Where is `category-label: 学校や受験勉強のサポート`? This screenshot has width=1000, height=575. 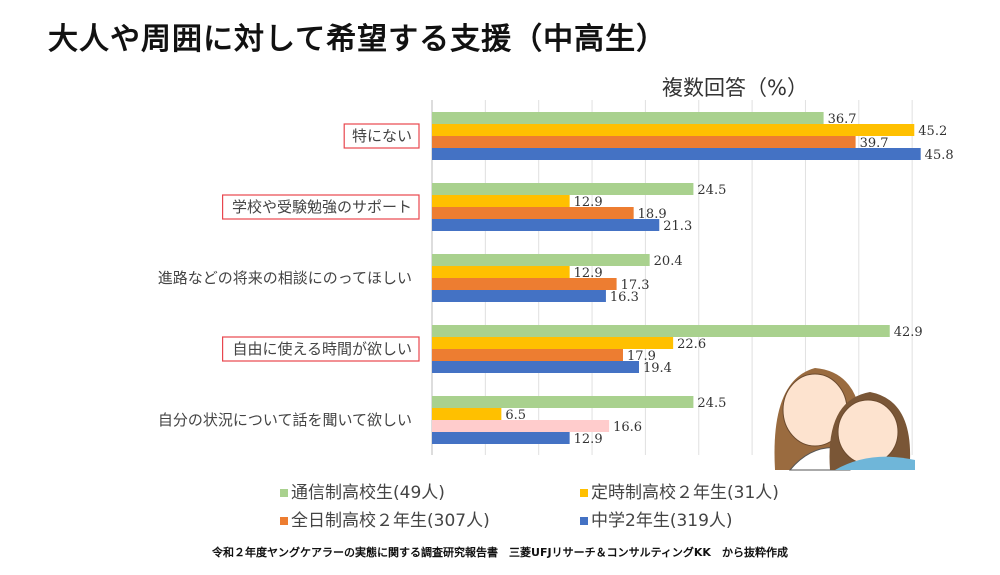 category-label: 学校や受験勉強のサポート is located at coordinates (322, 207).